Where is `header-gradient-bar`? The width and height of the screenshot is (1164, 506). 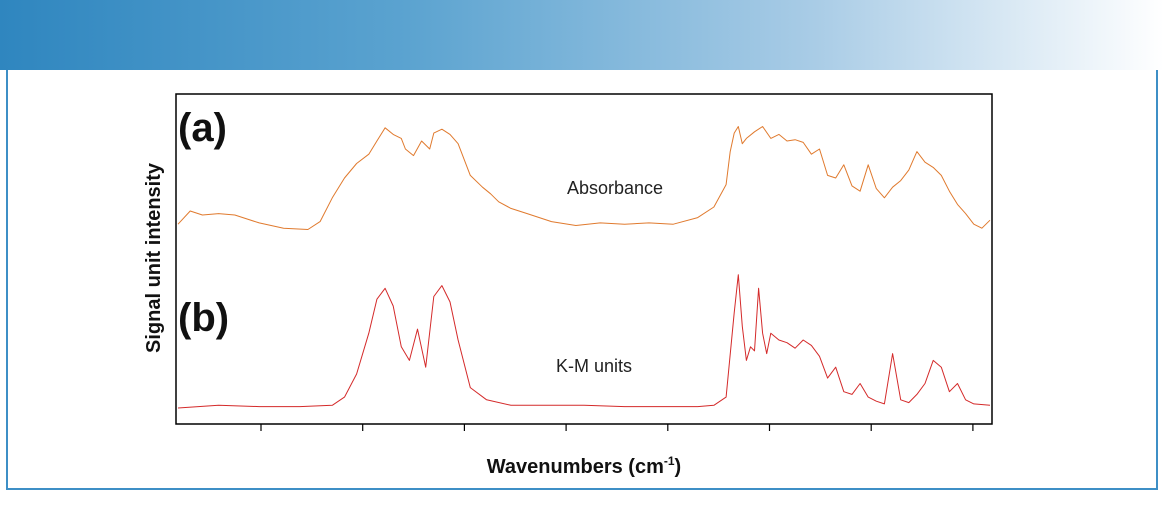 header-gradient-bar is located at coordinates (582, 35).